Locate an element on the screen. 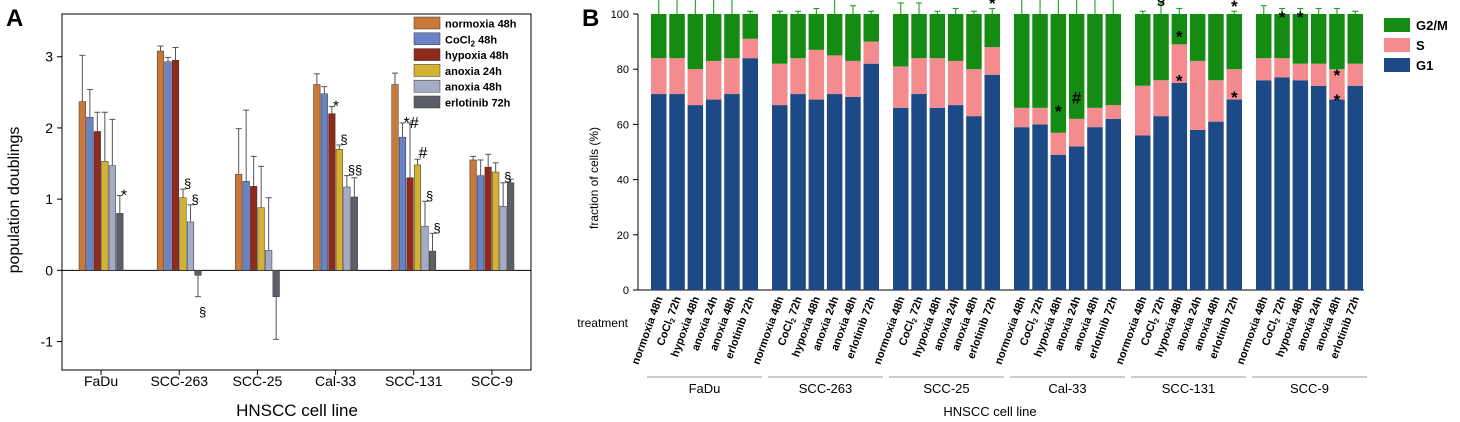 This screenshot has height=422, width=1460. chart-b-row-label: treatment is located at coordinates (602, 323).